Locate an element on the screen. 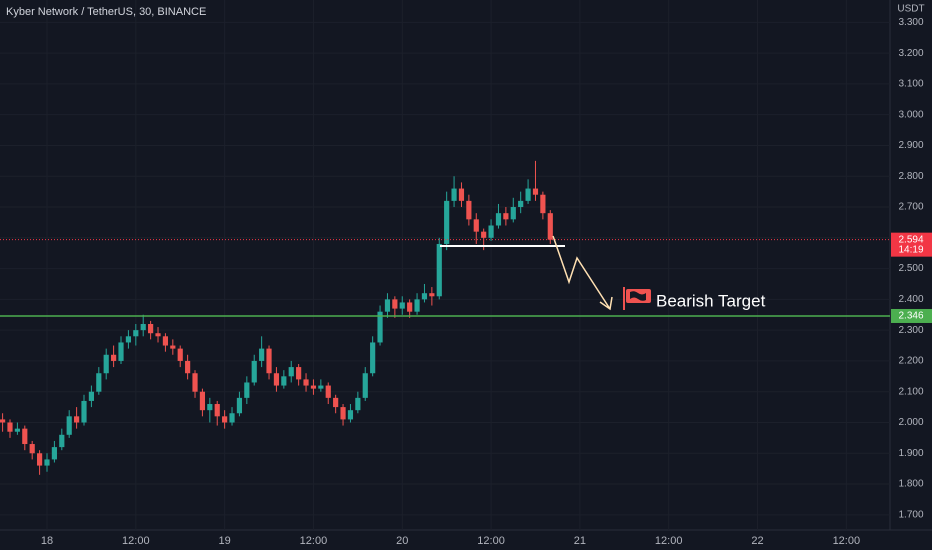  y-tick-label: 2.200 is located at coordinates (910, 361).